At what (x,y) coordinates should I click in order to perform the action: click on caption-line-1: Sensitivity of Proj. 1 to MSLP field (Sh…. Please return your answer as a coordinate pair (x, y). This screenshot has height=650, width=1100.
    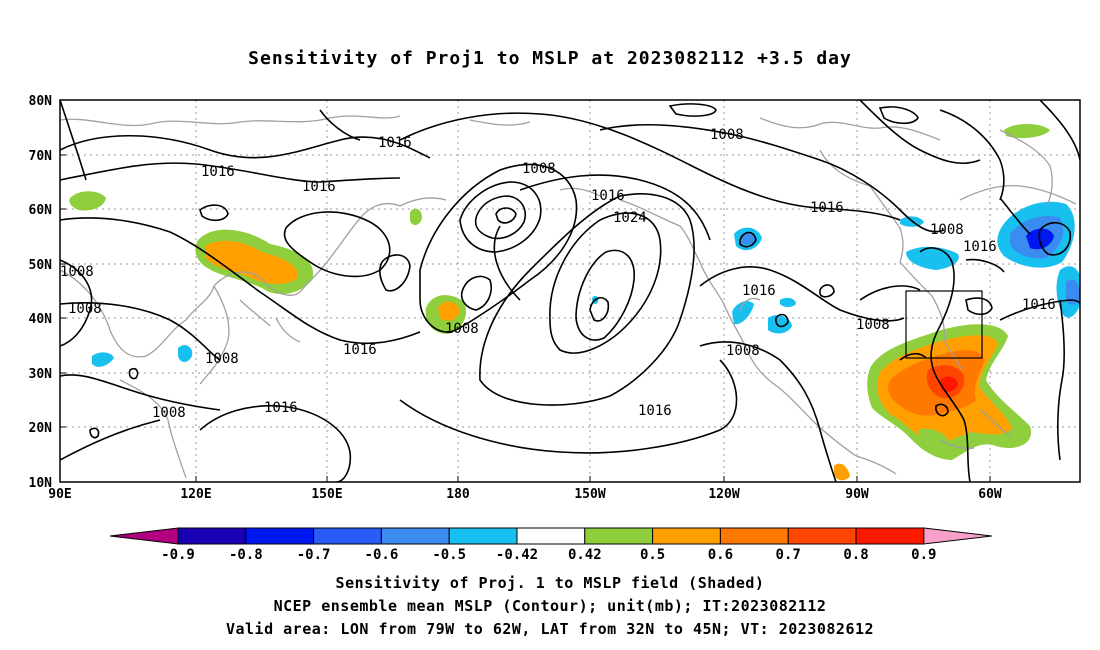
    Looking at the image, I should click on (550, 583).